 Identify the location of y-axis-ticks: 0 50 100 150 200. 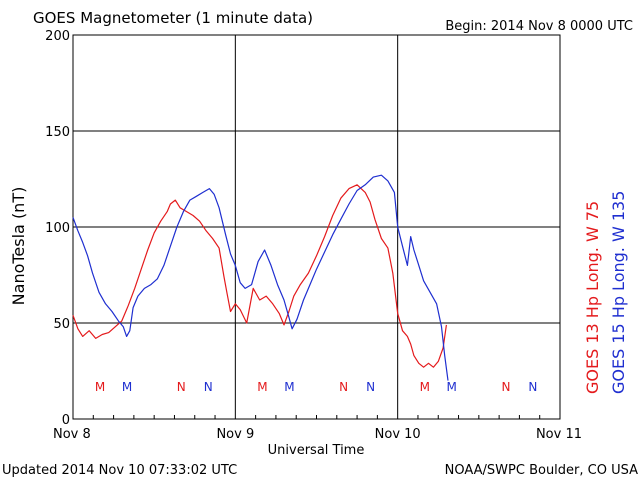
(57, 228).